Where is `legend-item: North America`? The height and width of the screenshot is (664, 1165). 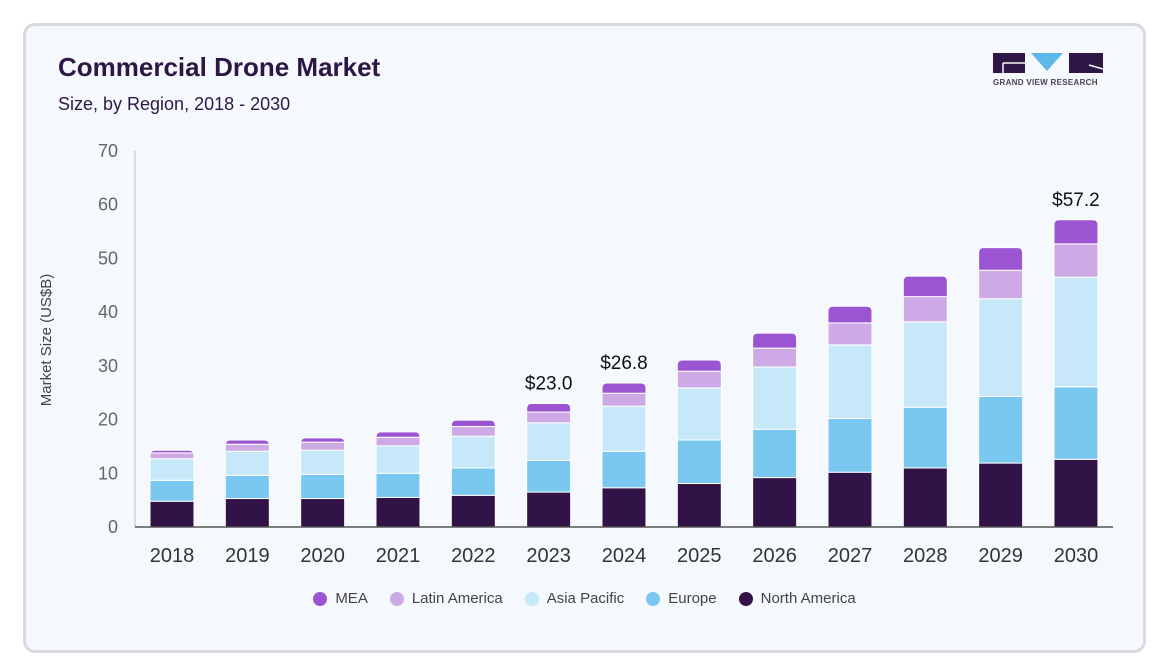
legend-item: North America is located at coordinates (797, 598).